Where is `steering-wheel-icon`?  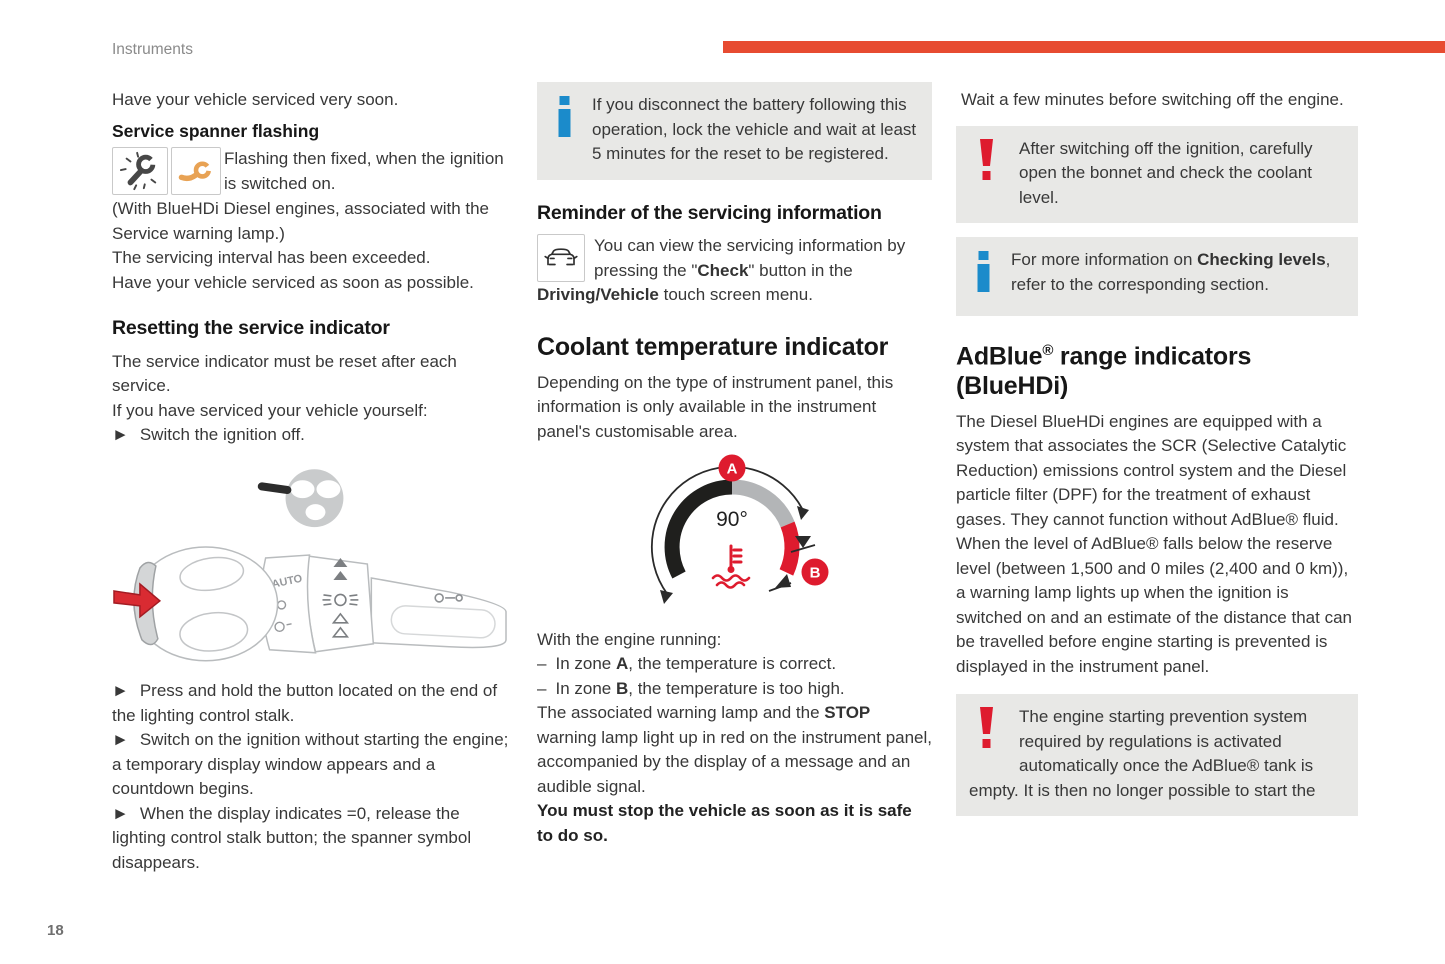 steering-wheel-icon is located at coordinates (300, 497).